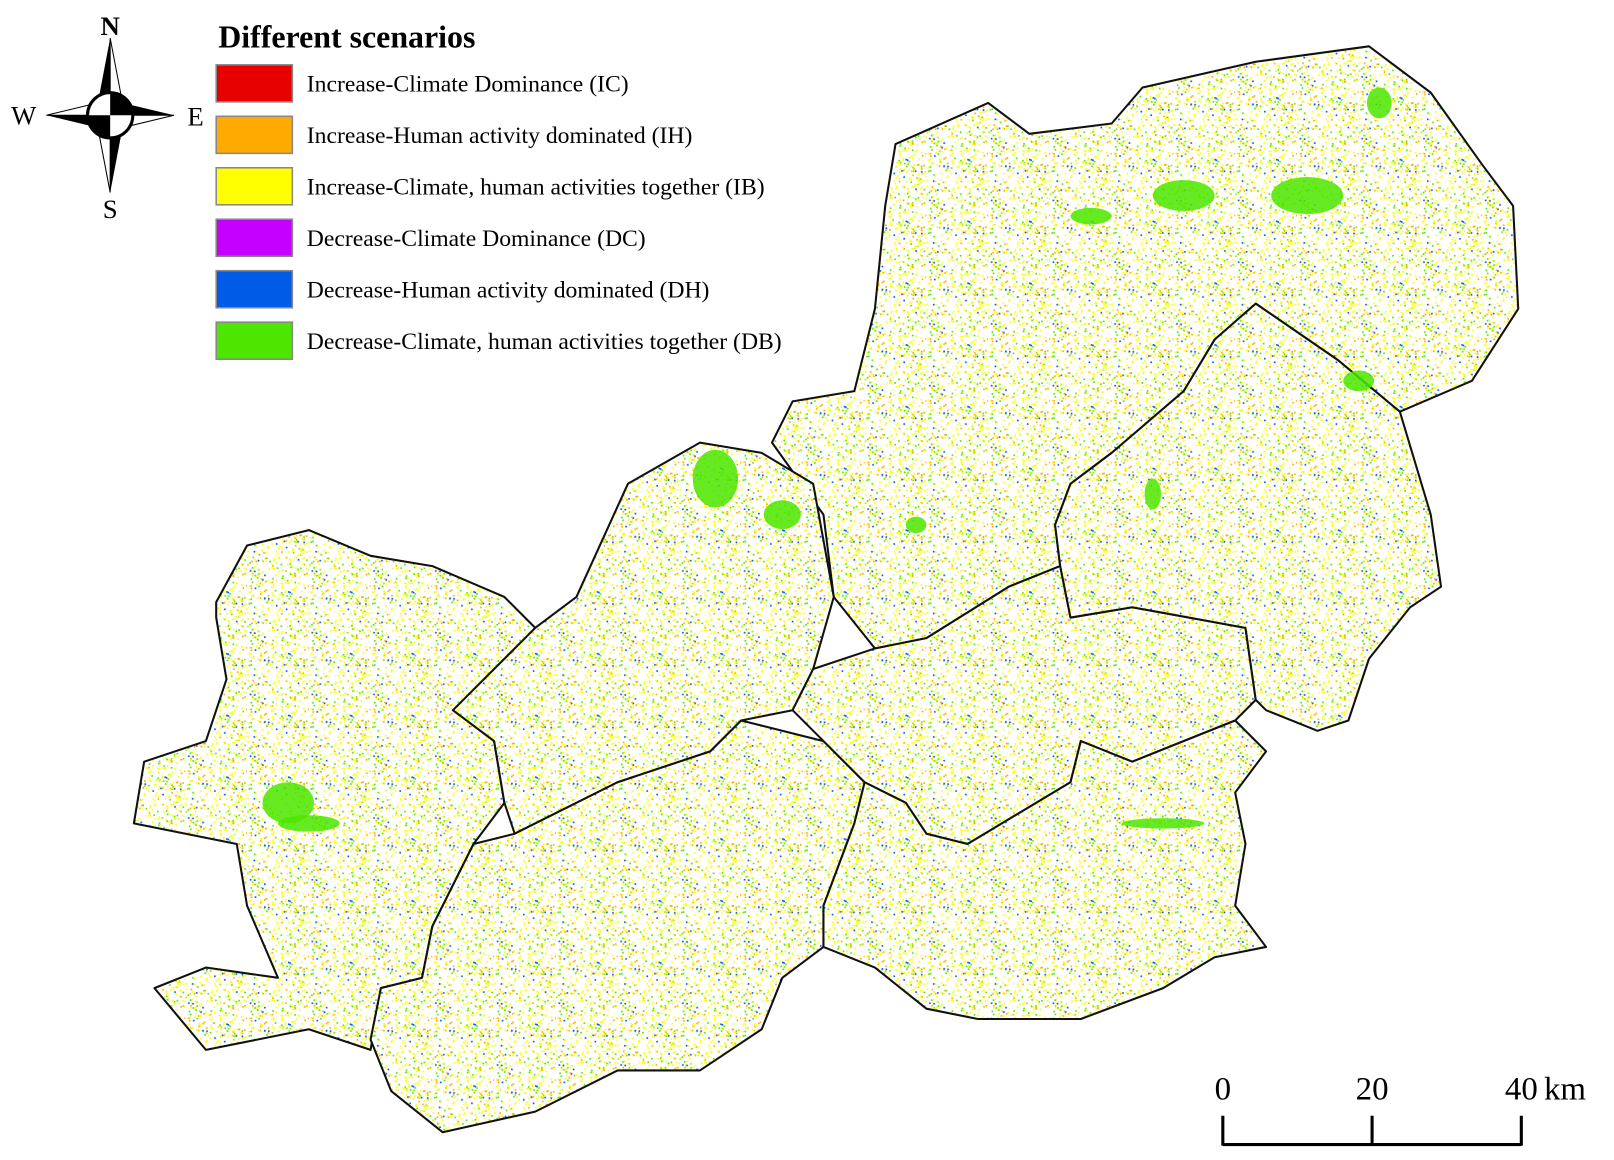 The image size is (1614, 1160). Describe the element at coordinates (107, 117) in the screenshot. I see `compass: N W E S` at that location.